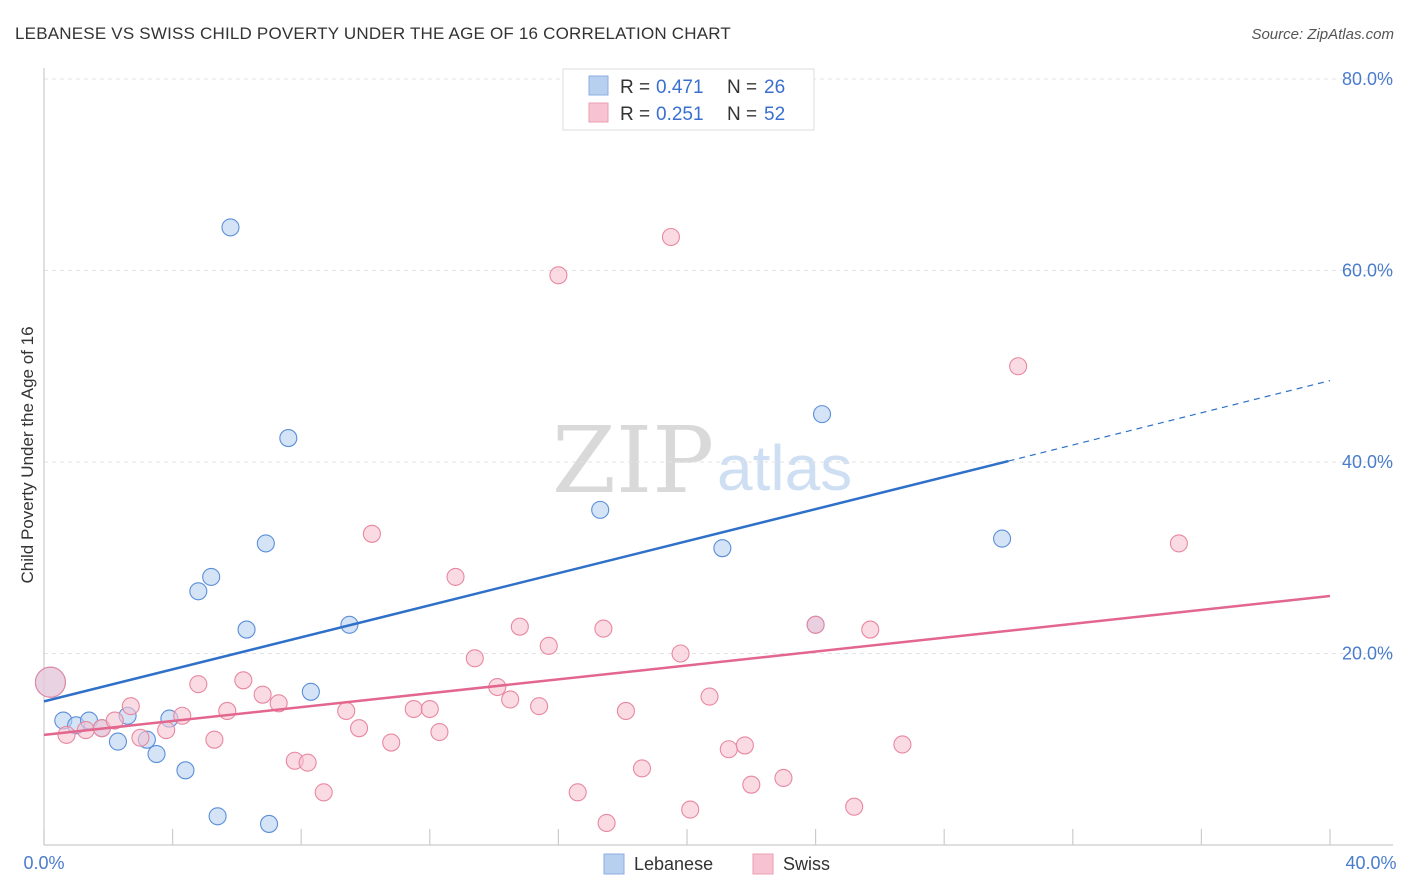 The height and width of the screenshot is (892, 1406). What do you see at coordinates (680, 87) in the screenshot?
I see `stats-legend-r-value-lebanese: 0.471` at bounding box center [680, 87].